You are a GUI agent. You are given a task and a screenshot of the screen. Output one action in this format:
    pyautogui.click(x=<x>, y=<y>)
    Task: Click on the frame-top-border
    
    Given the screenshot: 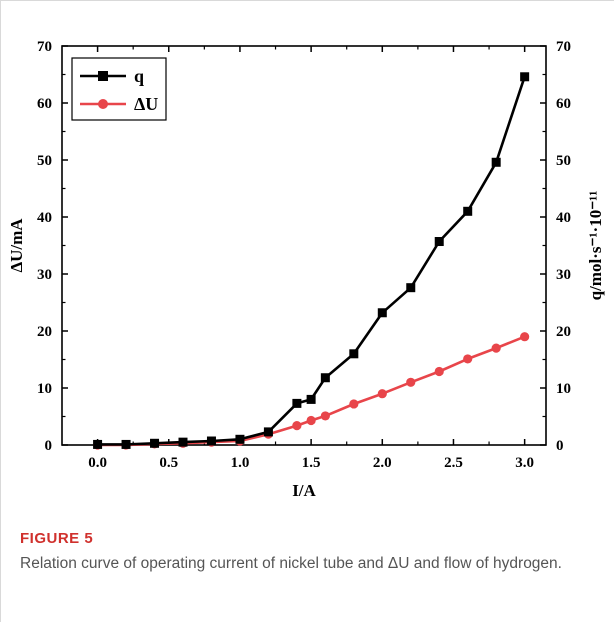 What is the action you would take?
    pyautogui.click(x=307, y=0)
    